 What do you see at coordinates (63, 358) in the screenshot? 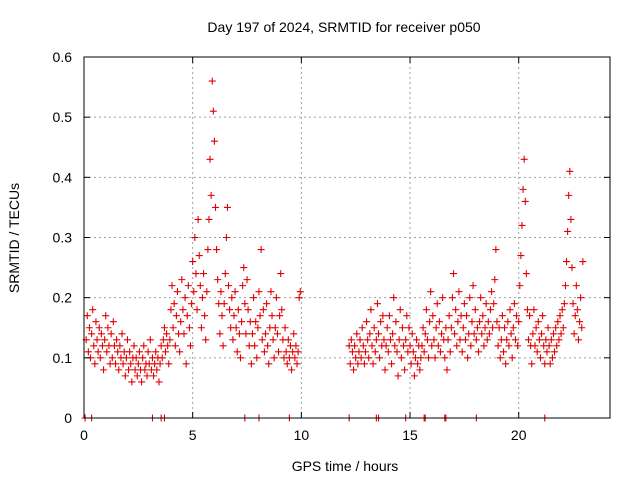
I see `y-tick-label: 0.1` at bounding box center [63, 358].